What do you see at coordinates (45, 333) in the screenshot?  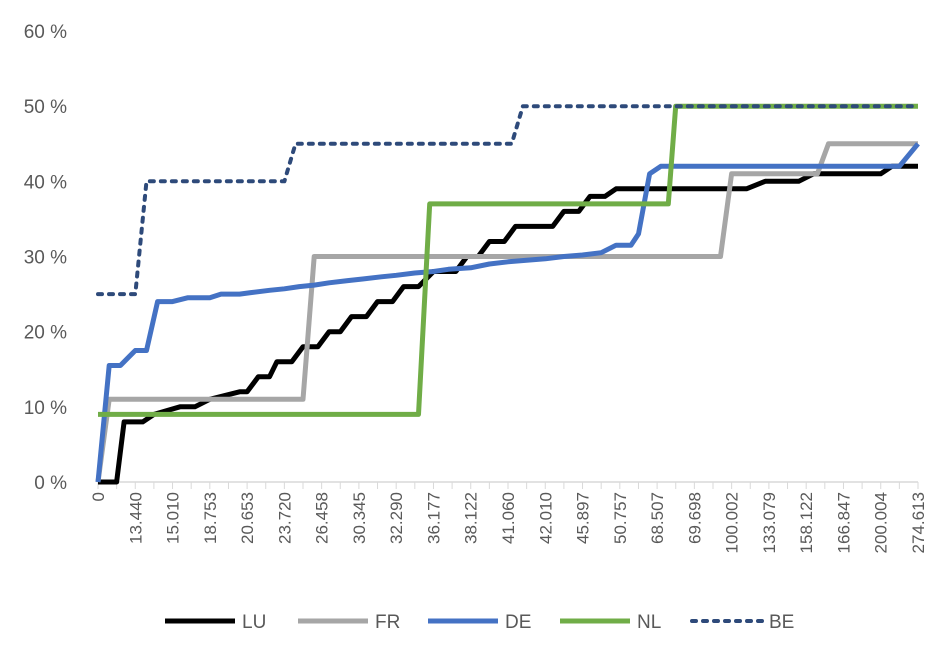 I see `y-tick-label: 20 %` at bounding box center [45, 333].